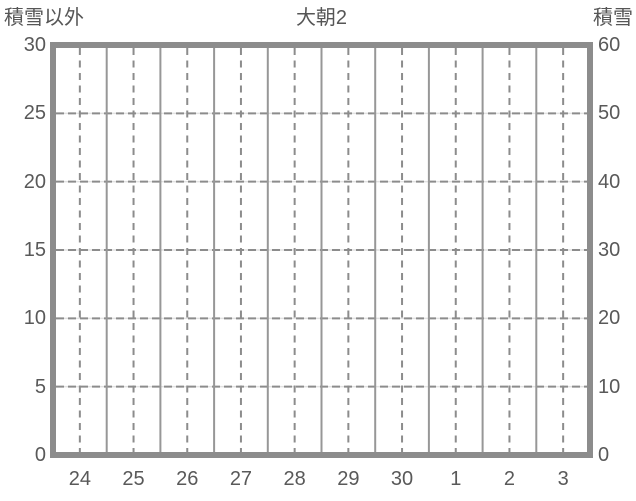  Describe the element at coordinates (294, 479) in the screenshot. I see `x-axis-tick-label: 28` at that location.